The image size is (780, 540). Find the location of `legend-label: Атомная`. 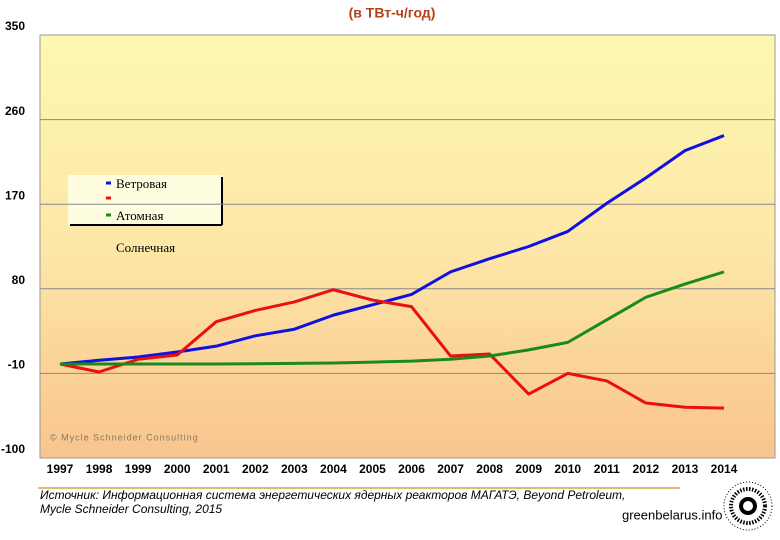

legend-label: Атомная is located at coordinates (139, 215).